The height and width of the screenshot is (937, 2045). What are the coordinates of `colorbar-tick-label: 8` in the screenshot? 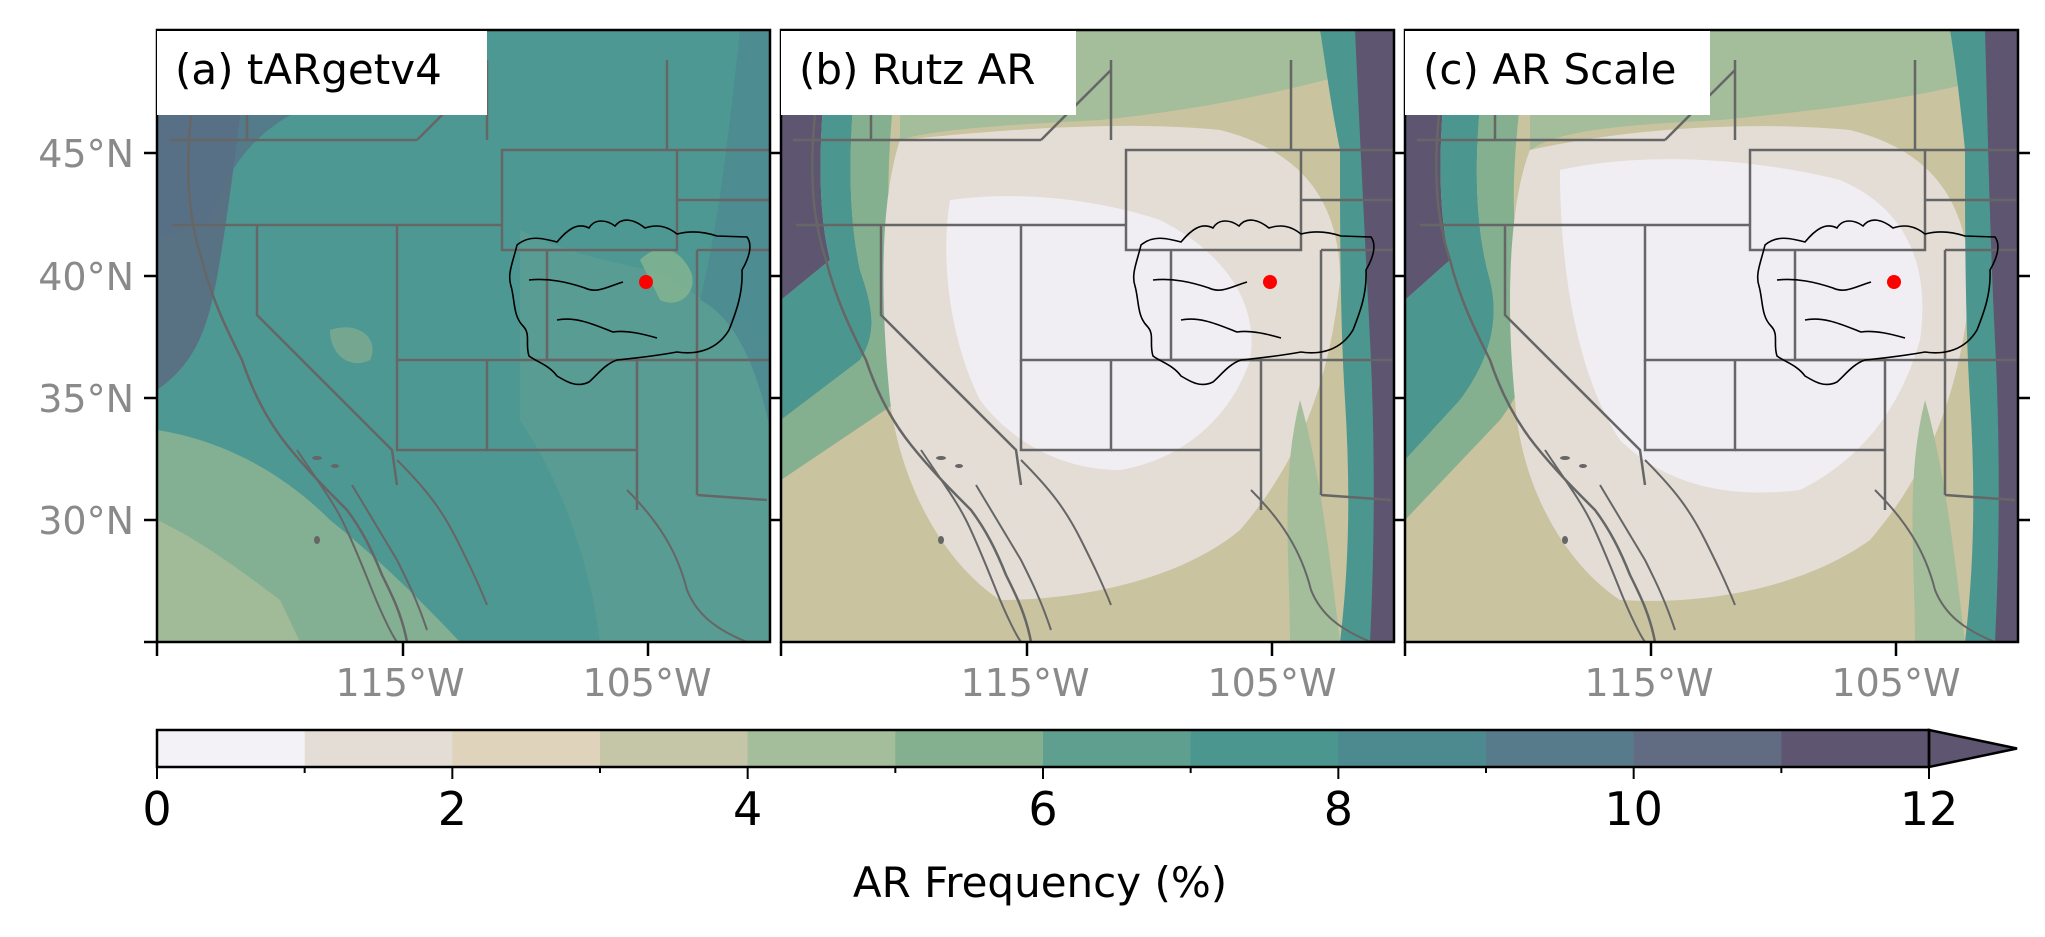 It's located at (1338, 809).